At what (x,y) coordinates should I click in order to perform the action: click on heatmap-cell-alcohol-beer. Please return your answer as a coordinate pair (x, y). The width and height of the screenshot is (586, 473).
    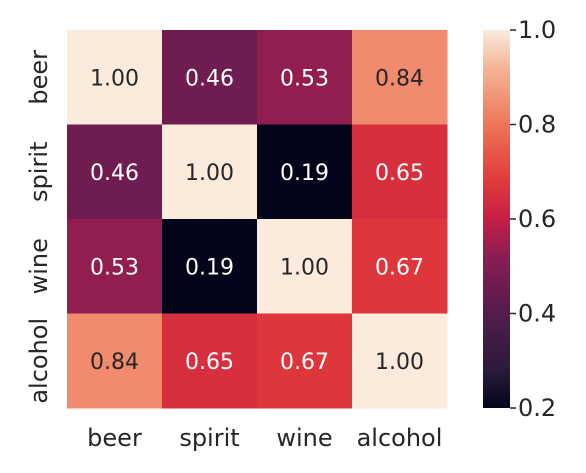
    Looking at the image, I should click on (115, 361).